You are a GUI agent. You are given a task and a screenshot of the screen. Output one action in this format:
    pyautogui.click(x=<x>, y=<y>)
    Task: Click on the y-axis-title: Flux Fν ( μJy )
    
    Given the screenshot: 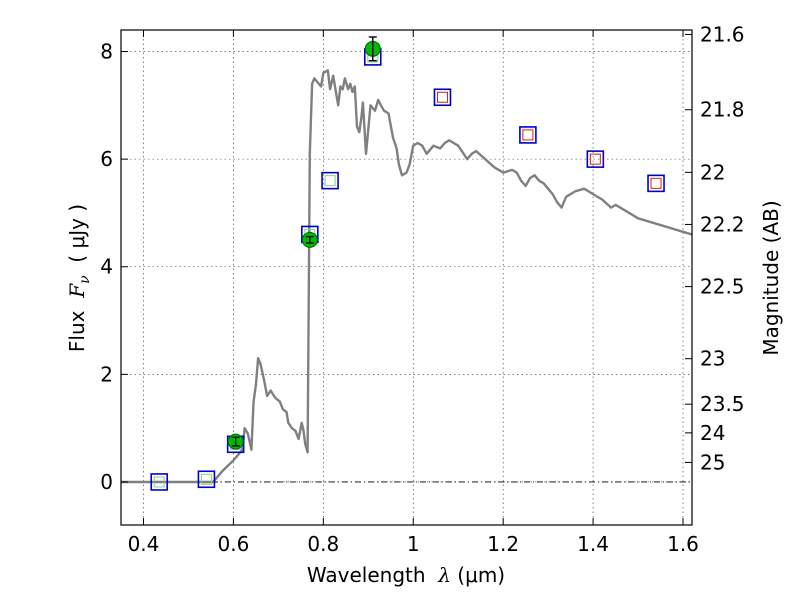 What is the action you would take?
    pyautogui.click(x=79, y=278)
    